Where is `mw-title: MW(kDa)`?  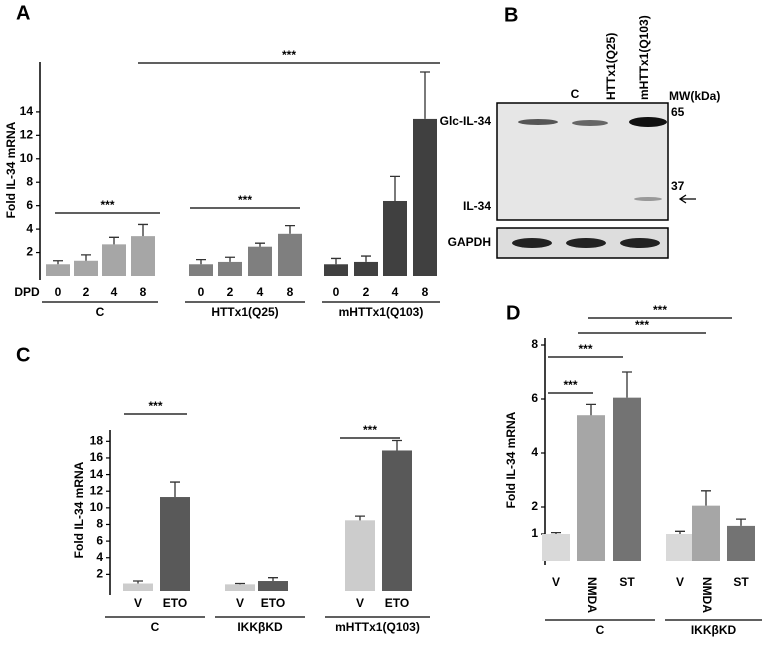 mw-title: MW(kDa) is located at coordinates (694, 96).